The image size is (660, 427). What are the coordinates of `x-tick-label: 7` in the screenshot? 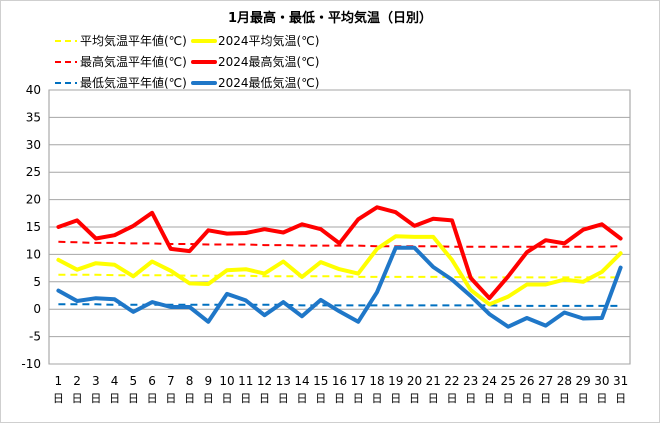 It's located at (171, 381).